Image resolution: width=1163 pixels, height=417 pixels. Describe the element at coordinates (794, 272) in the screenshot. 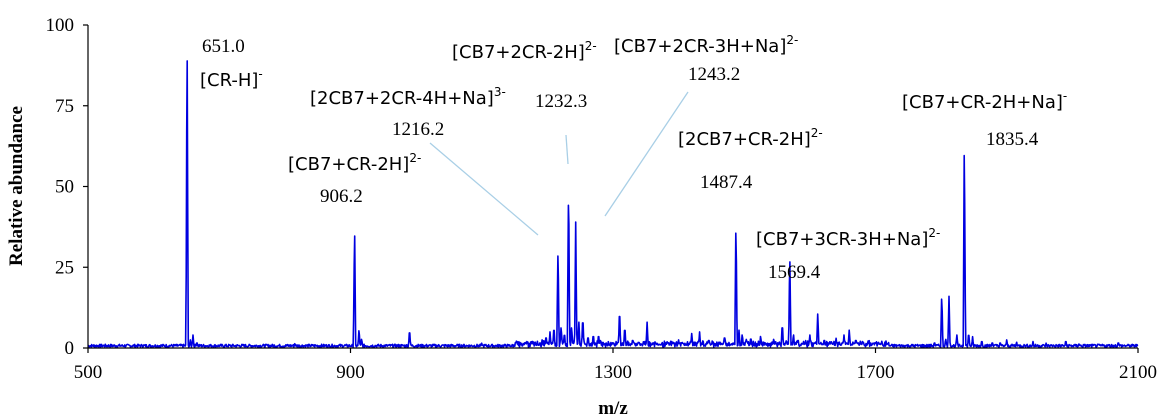

I see `peak-mz-label: 1569.4` at that location.